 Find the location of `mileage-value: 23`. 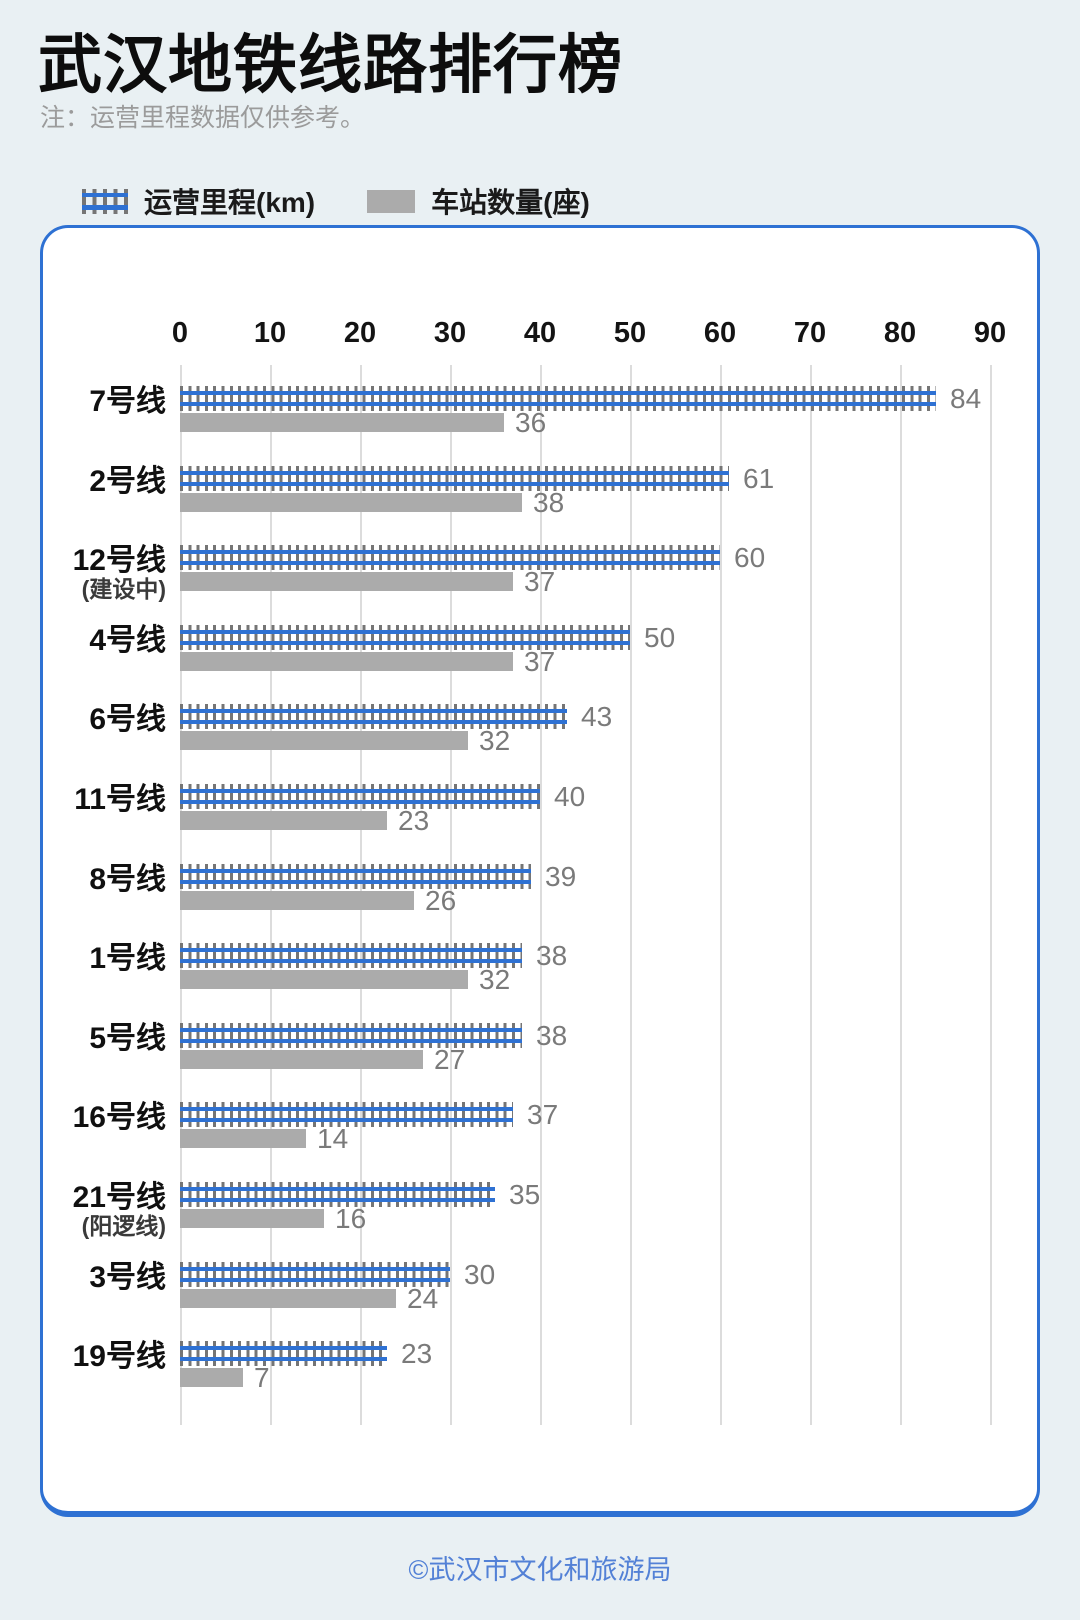

mileage-value: 23 is located at coordinates (417, 1353).